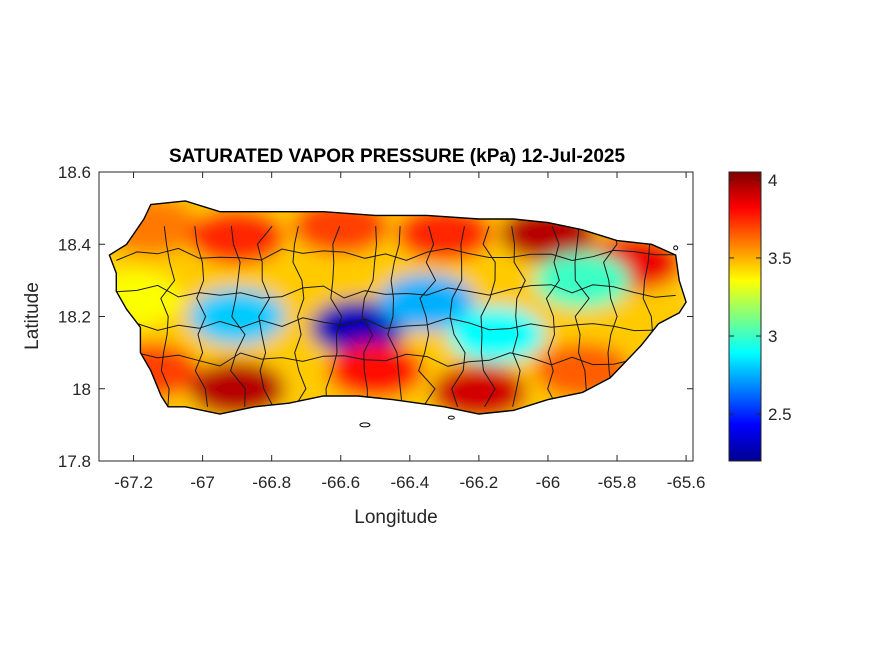 The width and height of the screenshot is (875, 656). What do you see at coordinates (479, 482) in the screenshot?
I see `x-tick-label: -66.2` at bounding box center [479, 482].